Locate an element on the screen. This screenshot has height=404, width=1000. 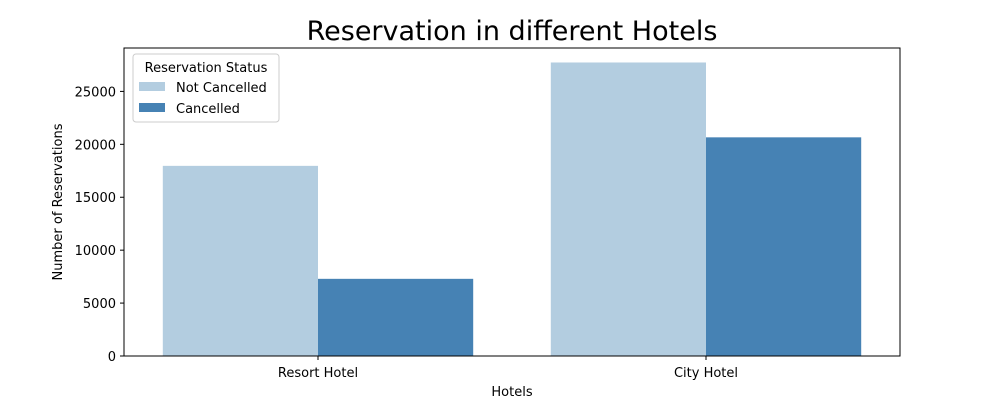
legend-label-not-cancelled: Not Cancelled is located at coordinates (221, 88).